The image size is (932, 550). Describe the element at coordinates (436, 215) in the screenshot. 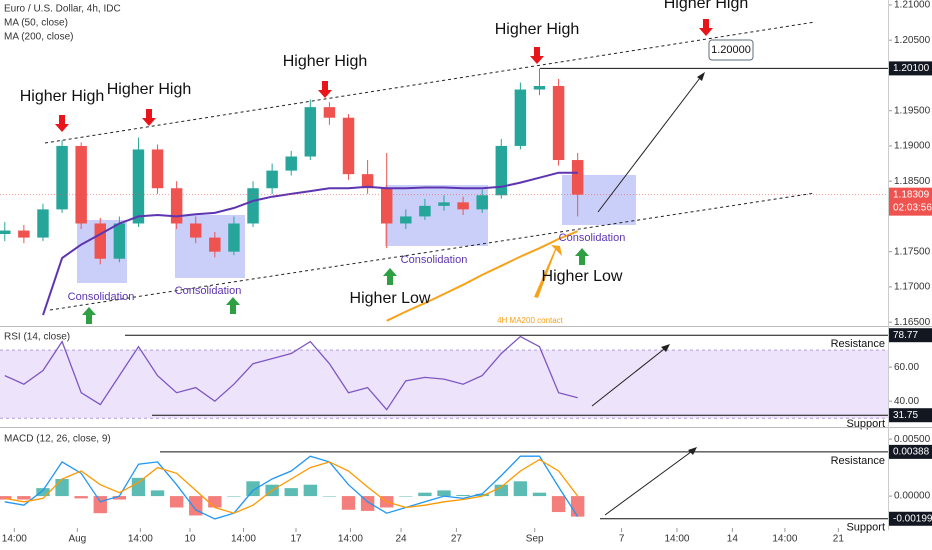

I see `consolidation-box` at that location.